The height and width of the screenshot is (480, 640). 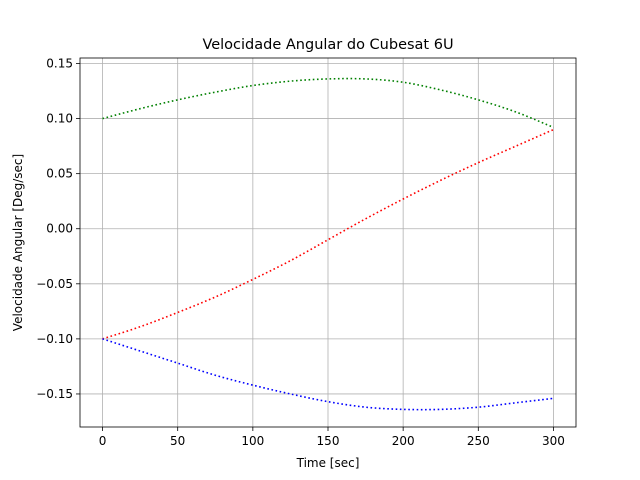 I want to click on x-tick-label: 150, so click(x=328, y=441).